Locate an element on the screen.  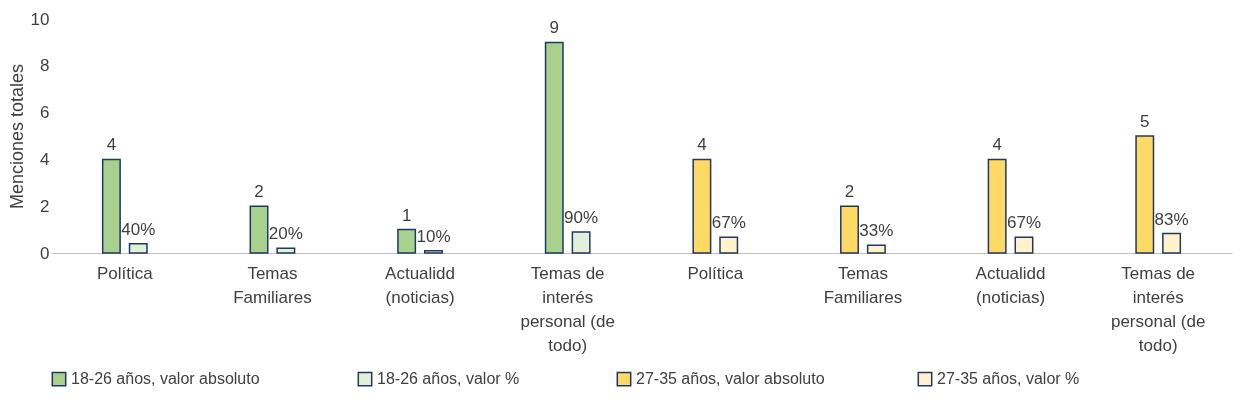
y-tick-label: 4 is located at coordinates (45, 159).